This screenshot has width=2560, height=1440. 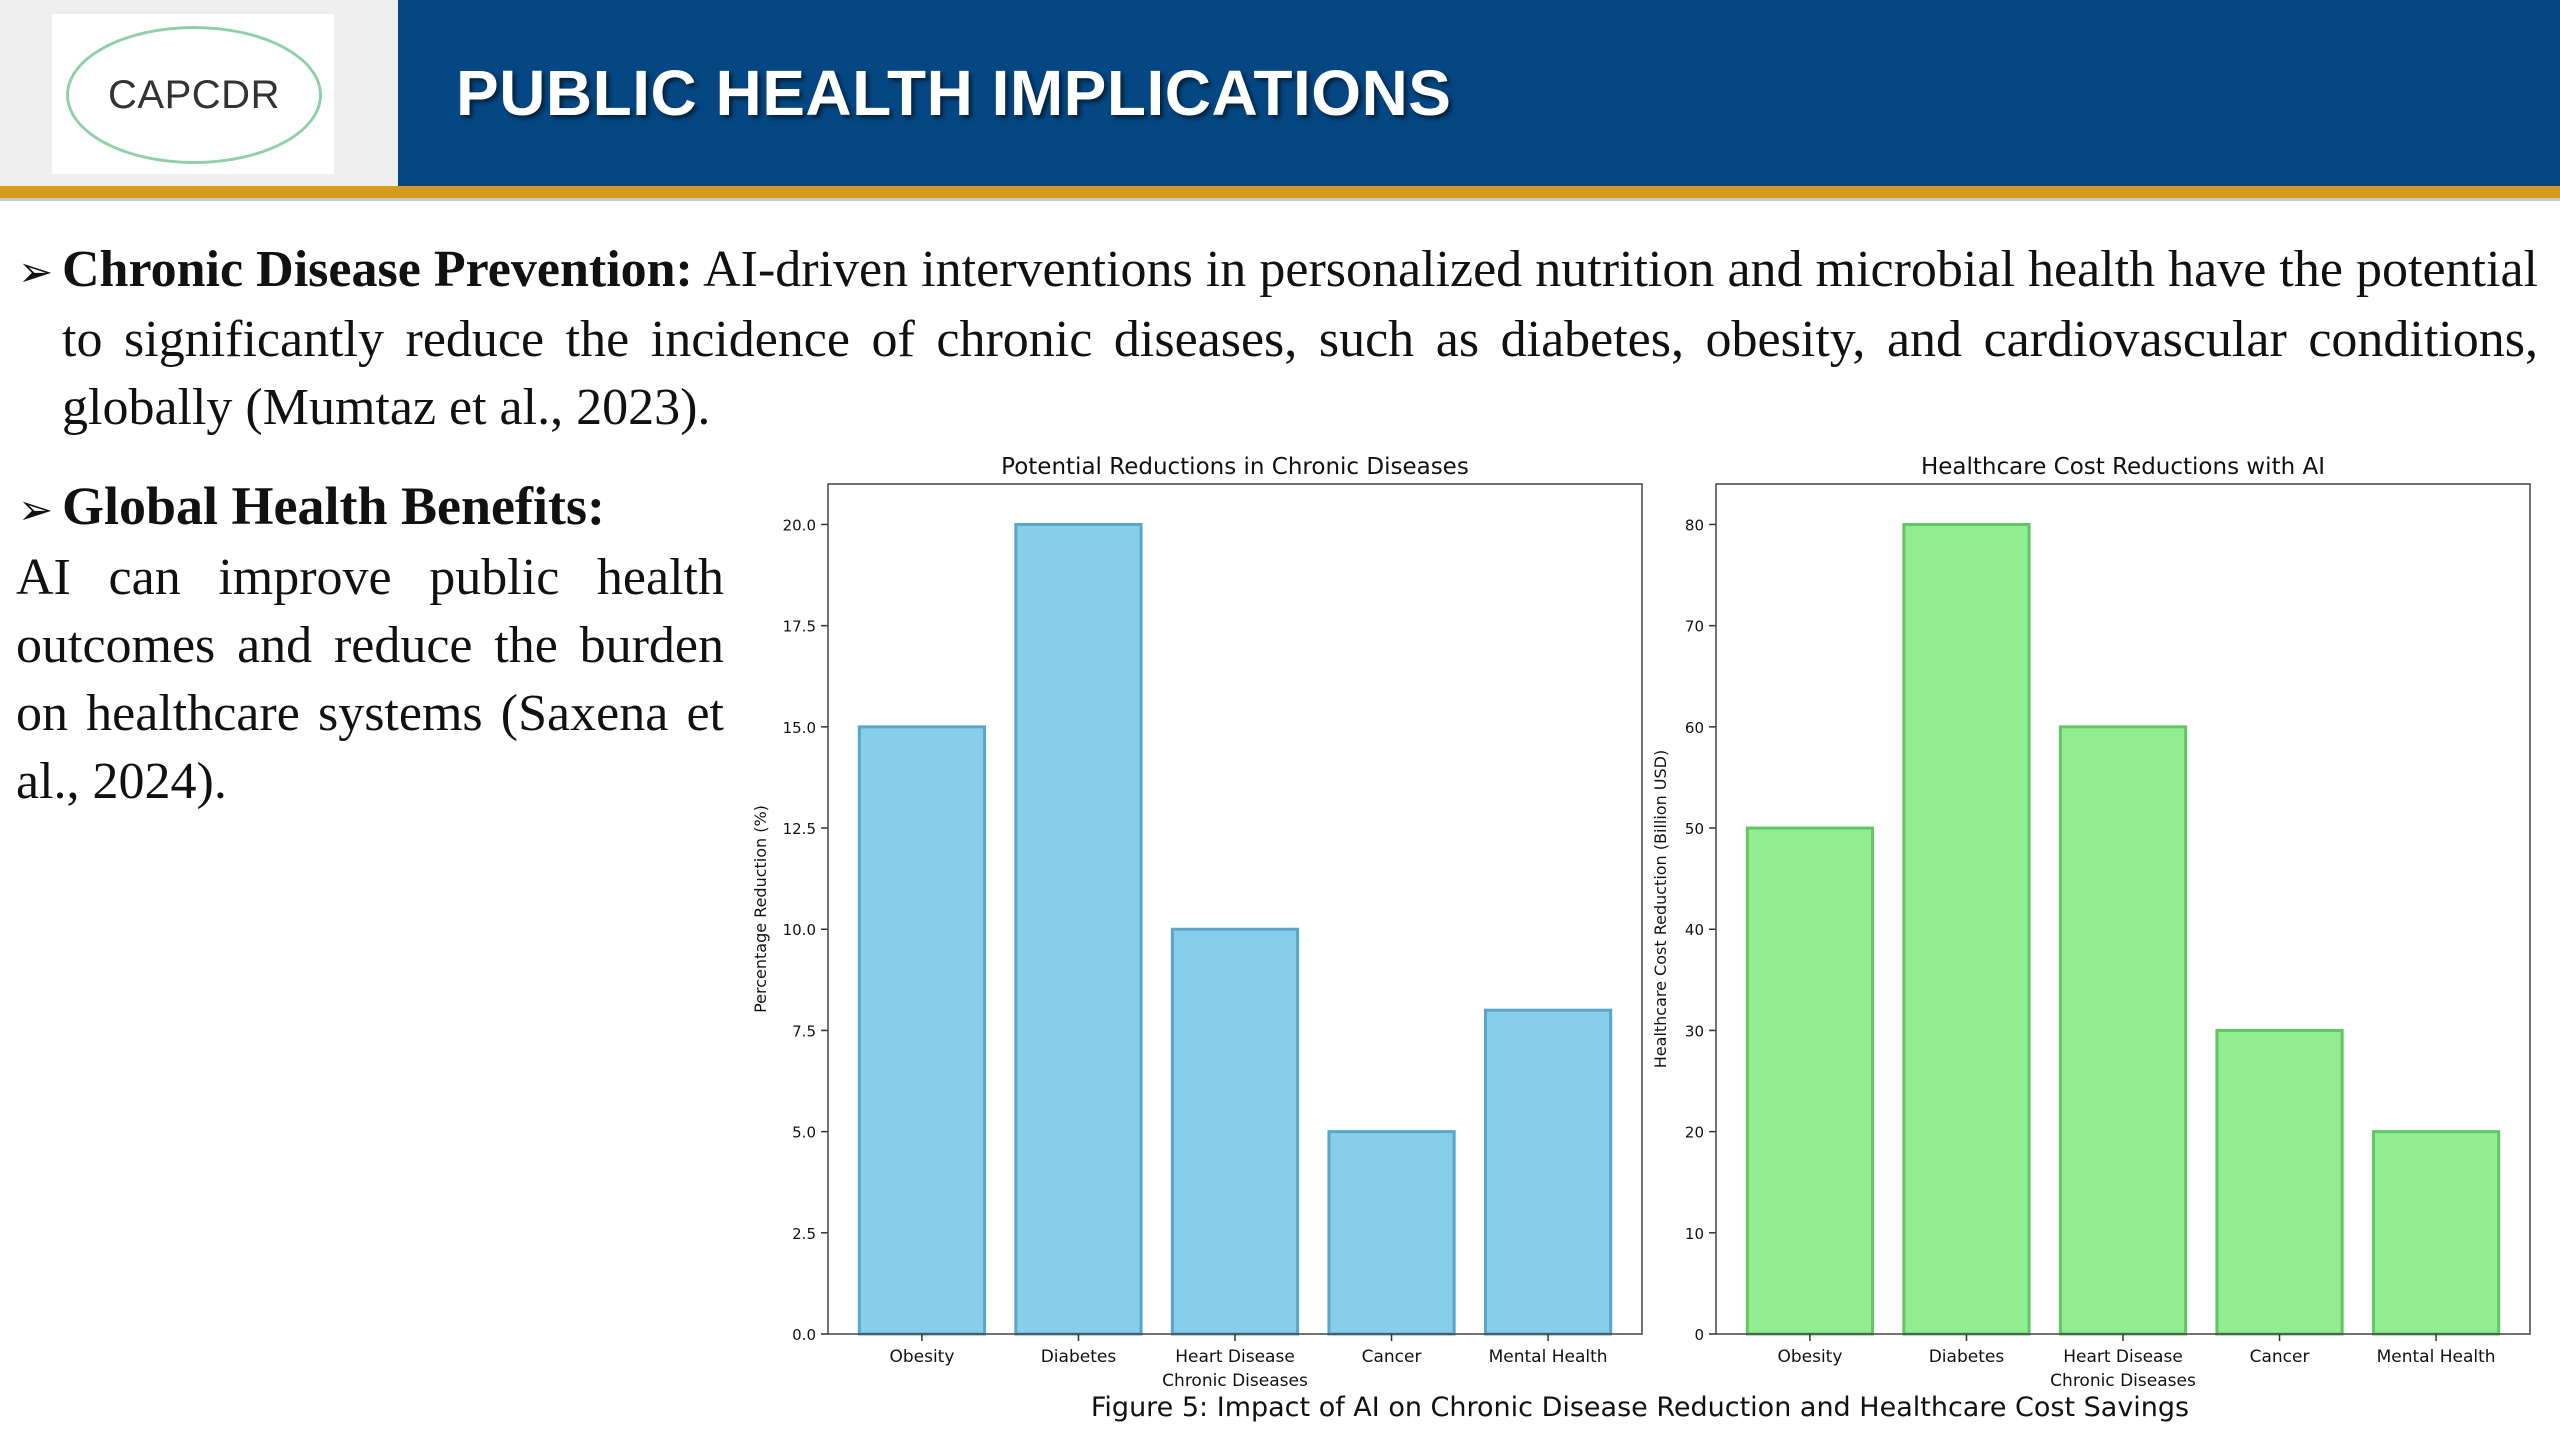 What do you see at coordinates (799, 525) in the screenshot?
I see `y-tick-label: 20.0` at bounding box center [799, 525].